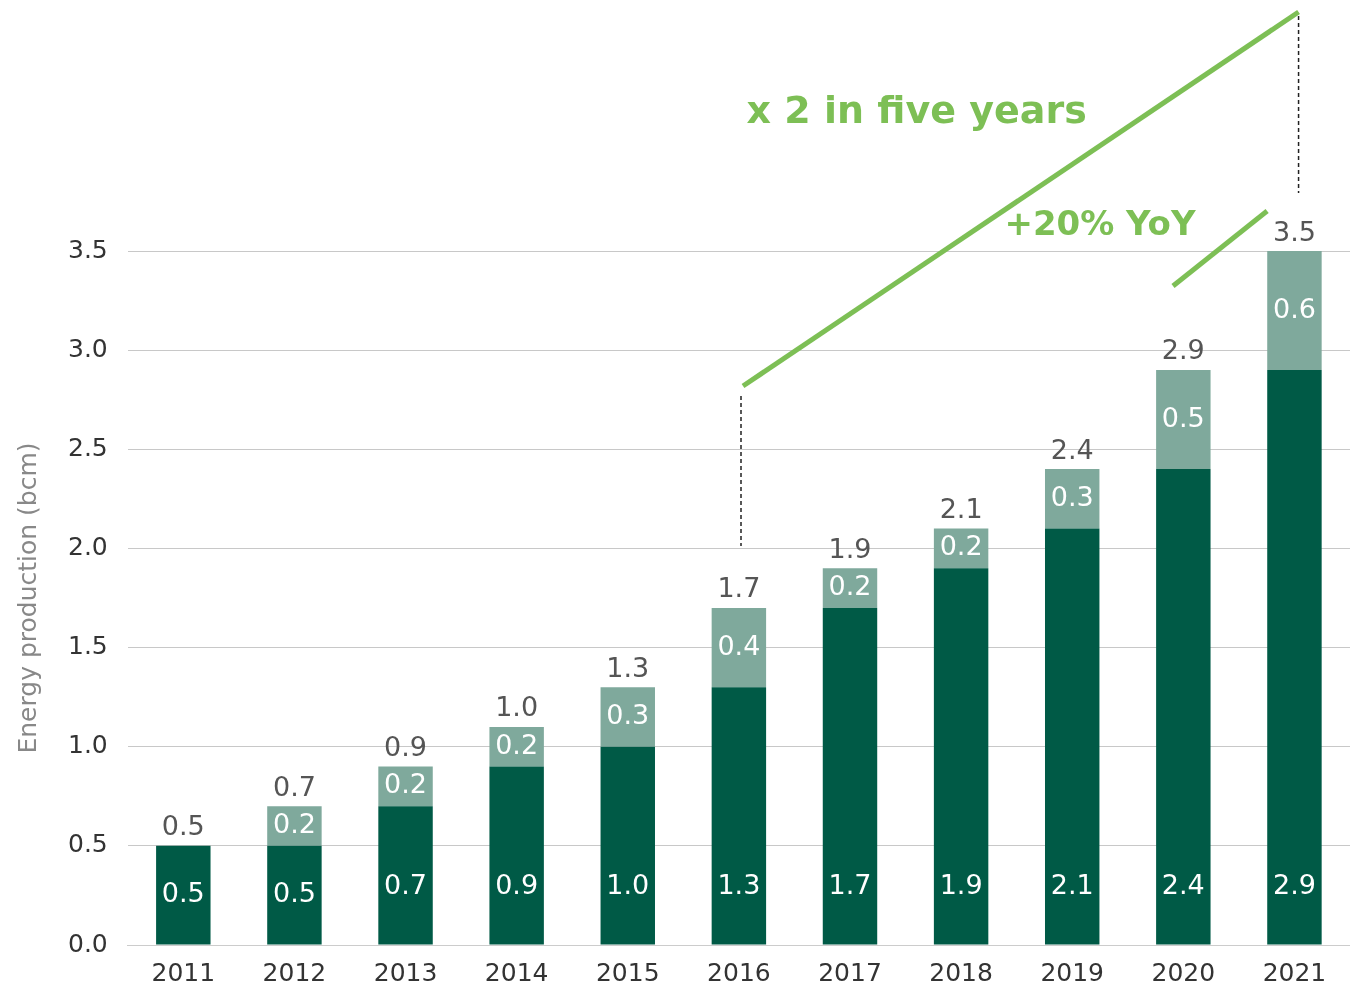  I want to click on y-tick-label: 1.0, so click(87, 745).